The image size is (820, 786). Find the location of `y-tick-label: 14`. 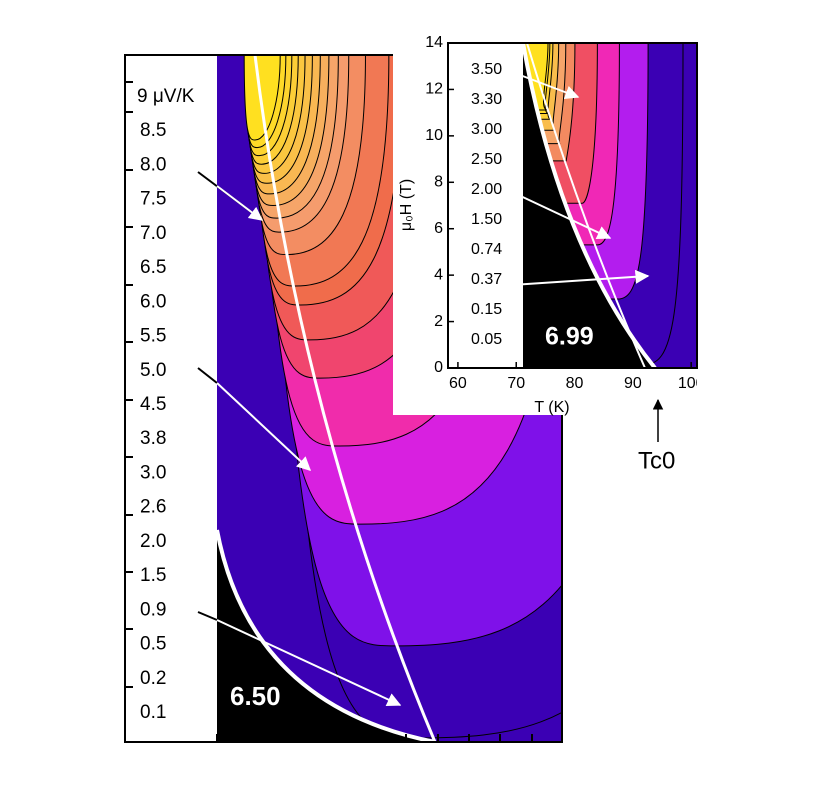

y-tick-label: 14 is located at coordinates (434, 42).